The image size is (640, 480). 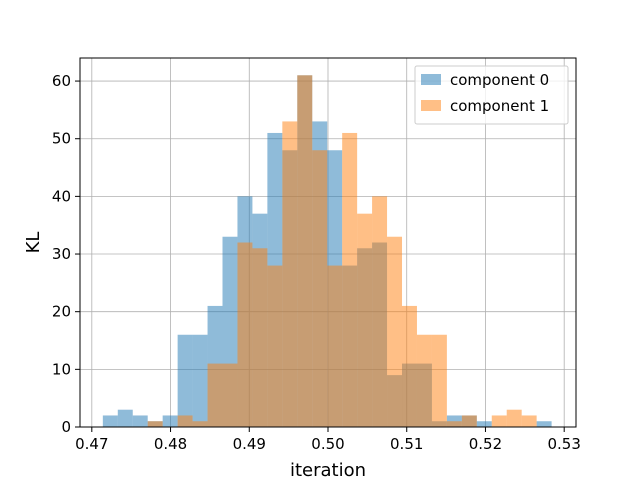 I want to click on x-tick-label-1: 0.48, so click(x=170, y=444).